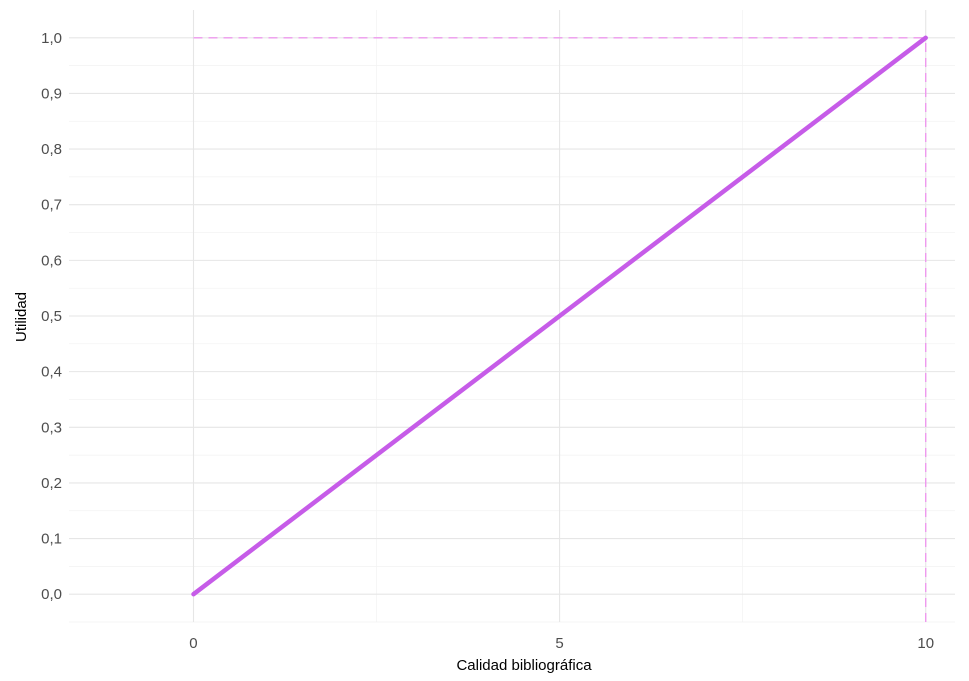 The width and height of the screenshot is (969, 681). What do you see at coordinates (51, 372) in the screenshot?
I see `y-tick-label: 0,4` at bounding box center [51, 372].